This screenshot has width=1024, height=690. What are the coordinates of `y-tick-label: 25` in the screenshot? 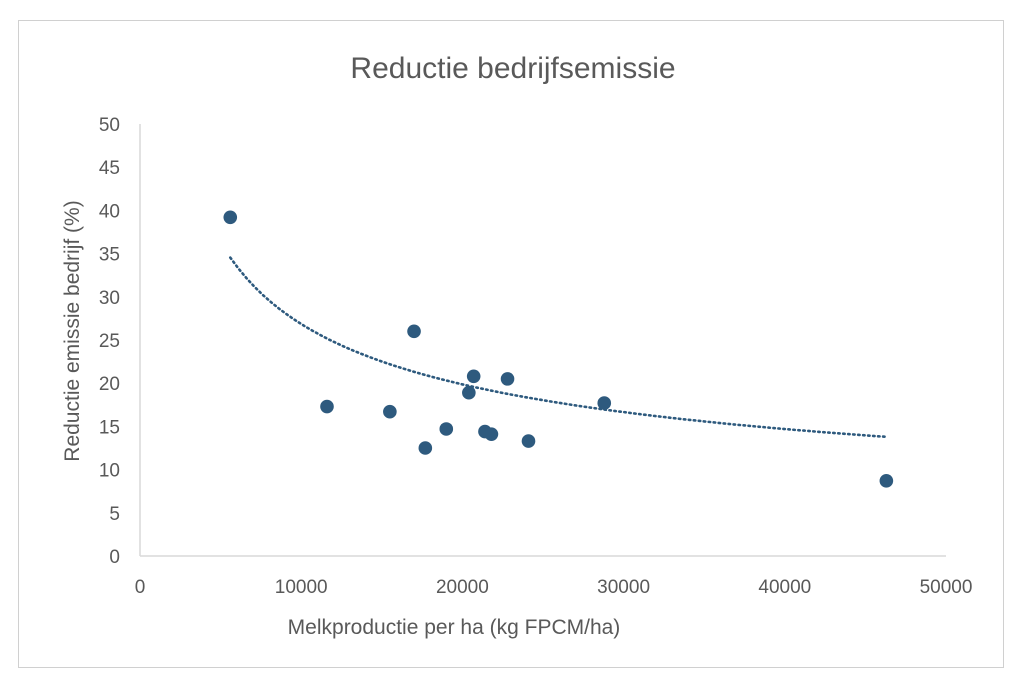 It's located at (109, 341).